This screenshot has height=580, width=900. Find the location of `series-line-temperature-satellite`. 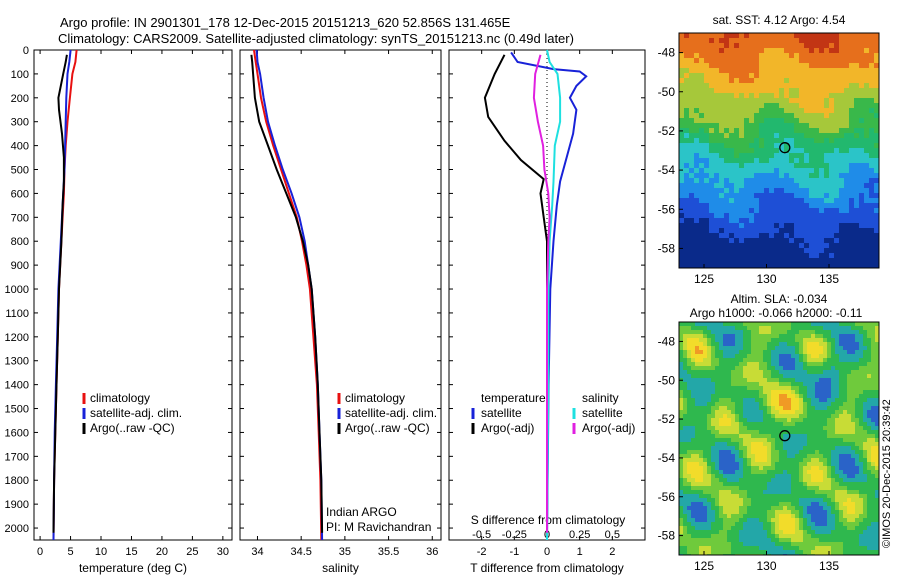

series-line-temperature-satellite is located at coordinates (549, 296).